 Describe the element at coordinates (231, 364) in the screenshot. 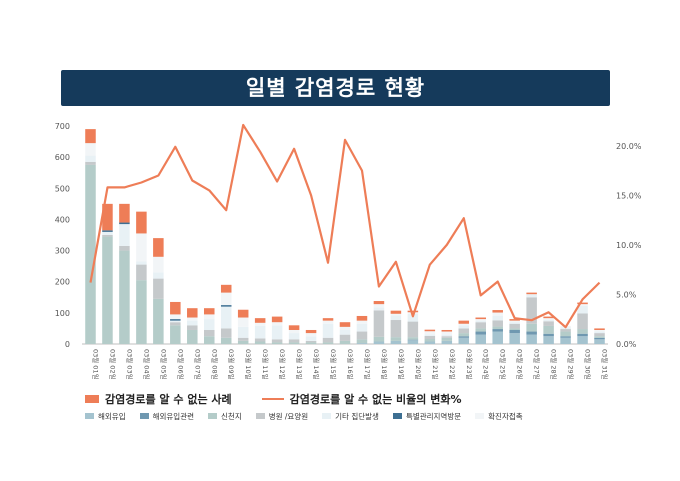

I see `x-tick-label: 03월 09일` at that location.